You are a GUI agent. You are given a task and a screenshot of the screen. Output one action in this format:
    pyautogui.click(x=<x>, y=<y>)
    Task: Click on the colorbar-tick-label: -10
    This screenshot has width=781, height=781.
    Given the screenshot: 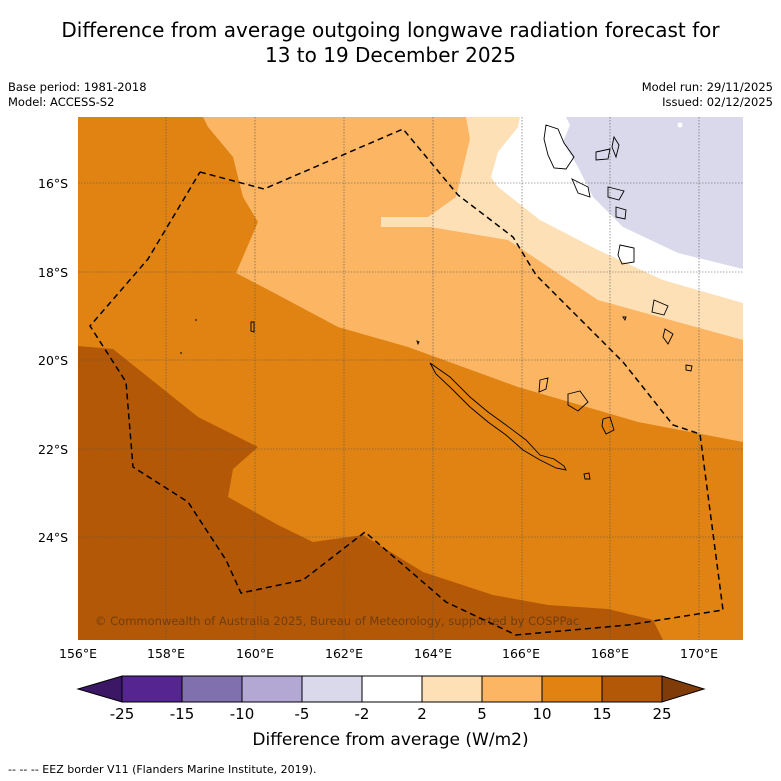 What is the action you would take?
    pyautogui.click(x=242, y=714)
    